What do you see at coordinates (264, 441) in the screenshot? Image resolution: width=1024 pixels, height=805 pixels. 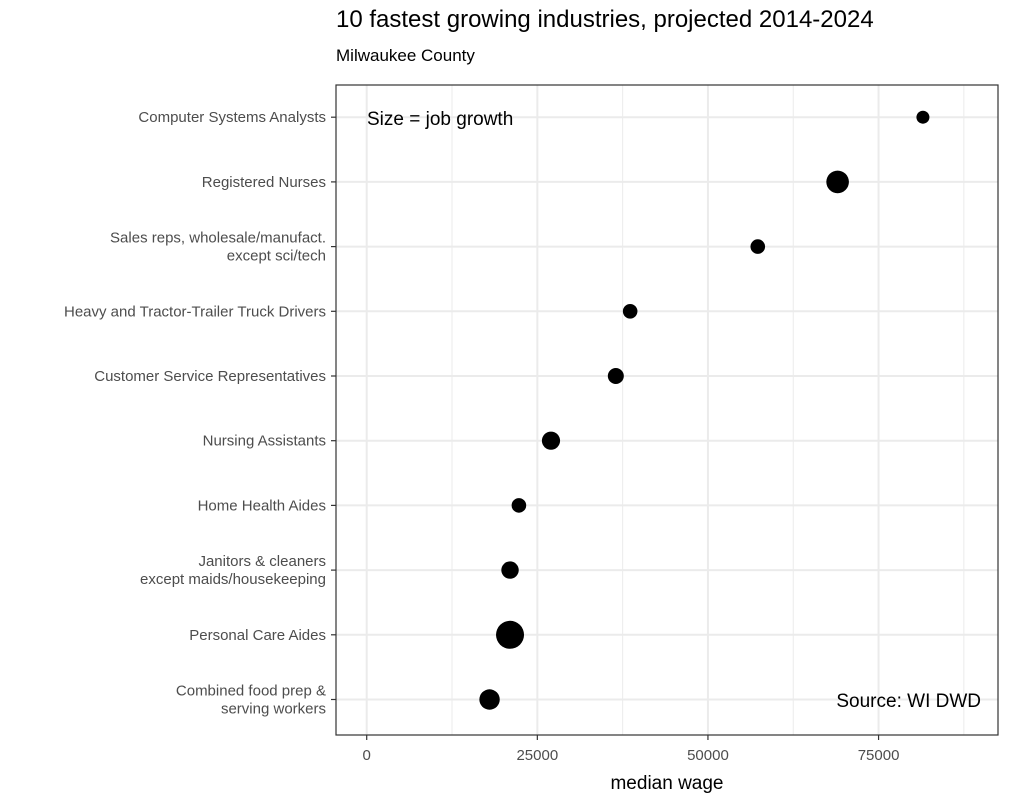 I see `y-tick-label: Nursing Assistants` at bounding box center [264, 441].